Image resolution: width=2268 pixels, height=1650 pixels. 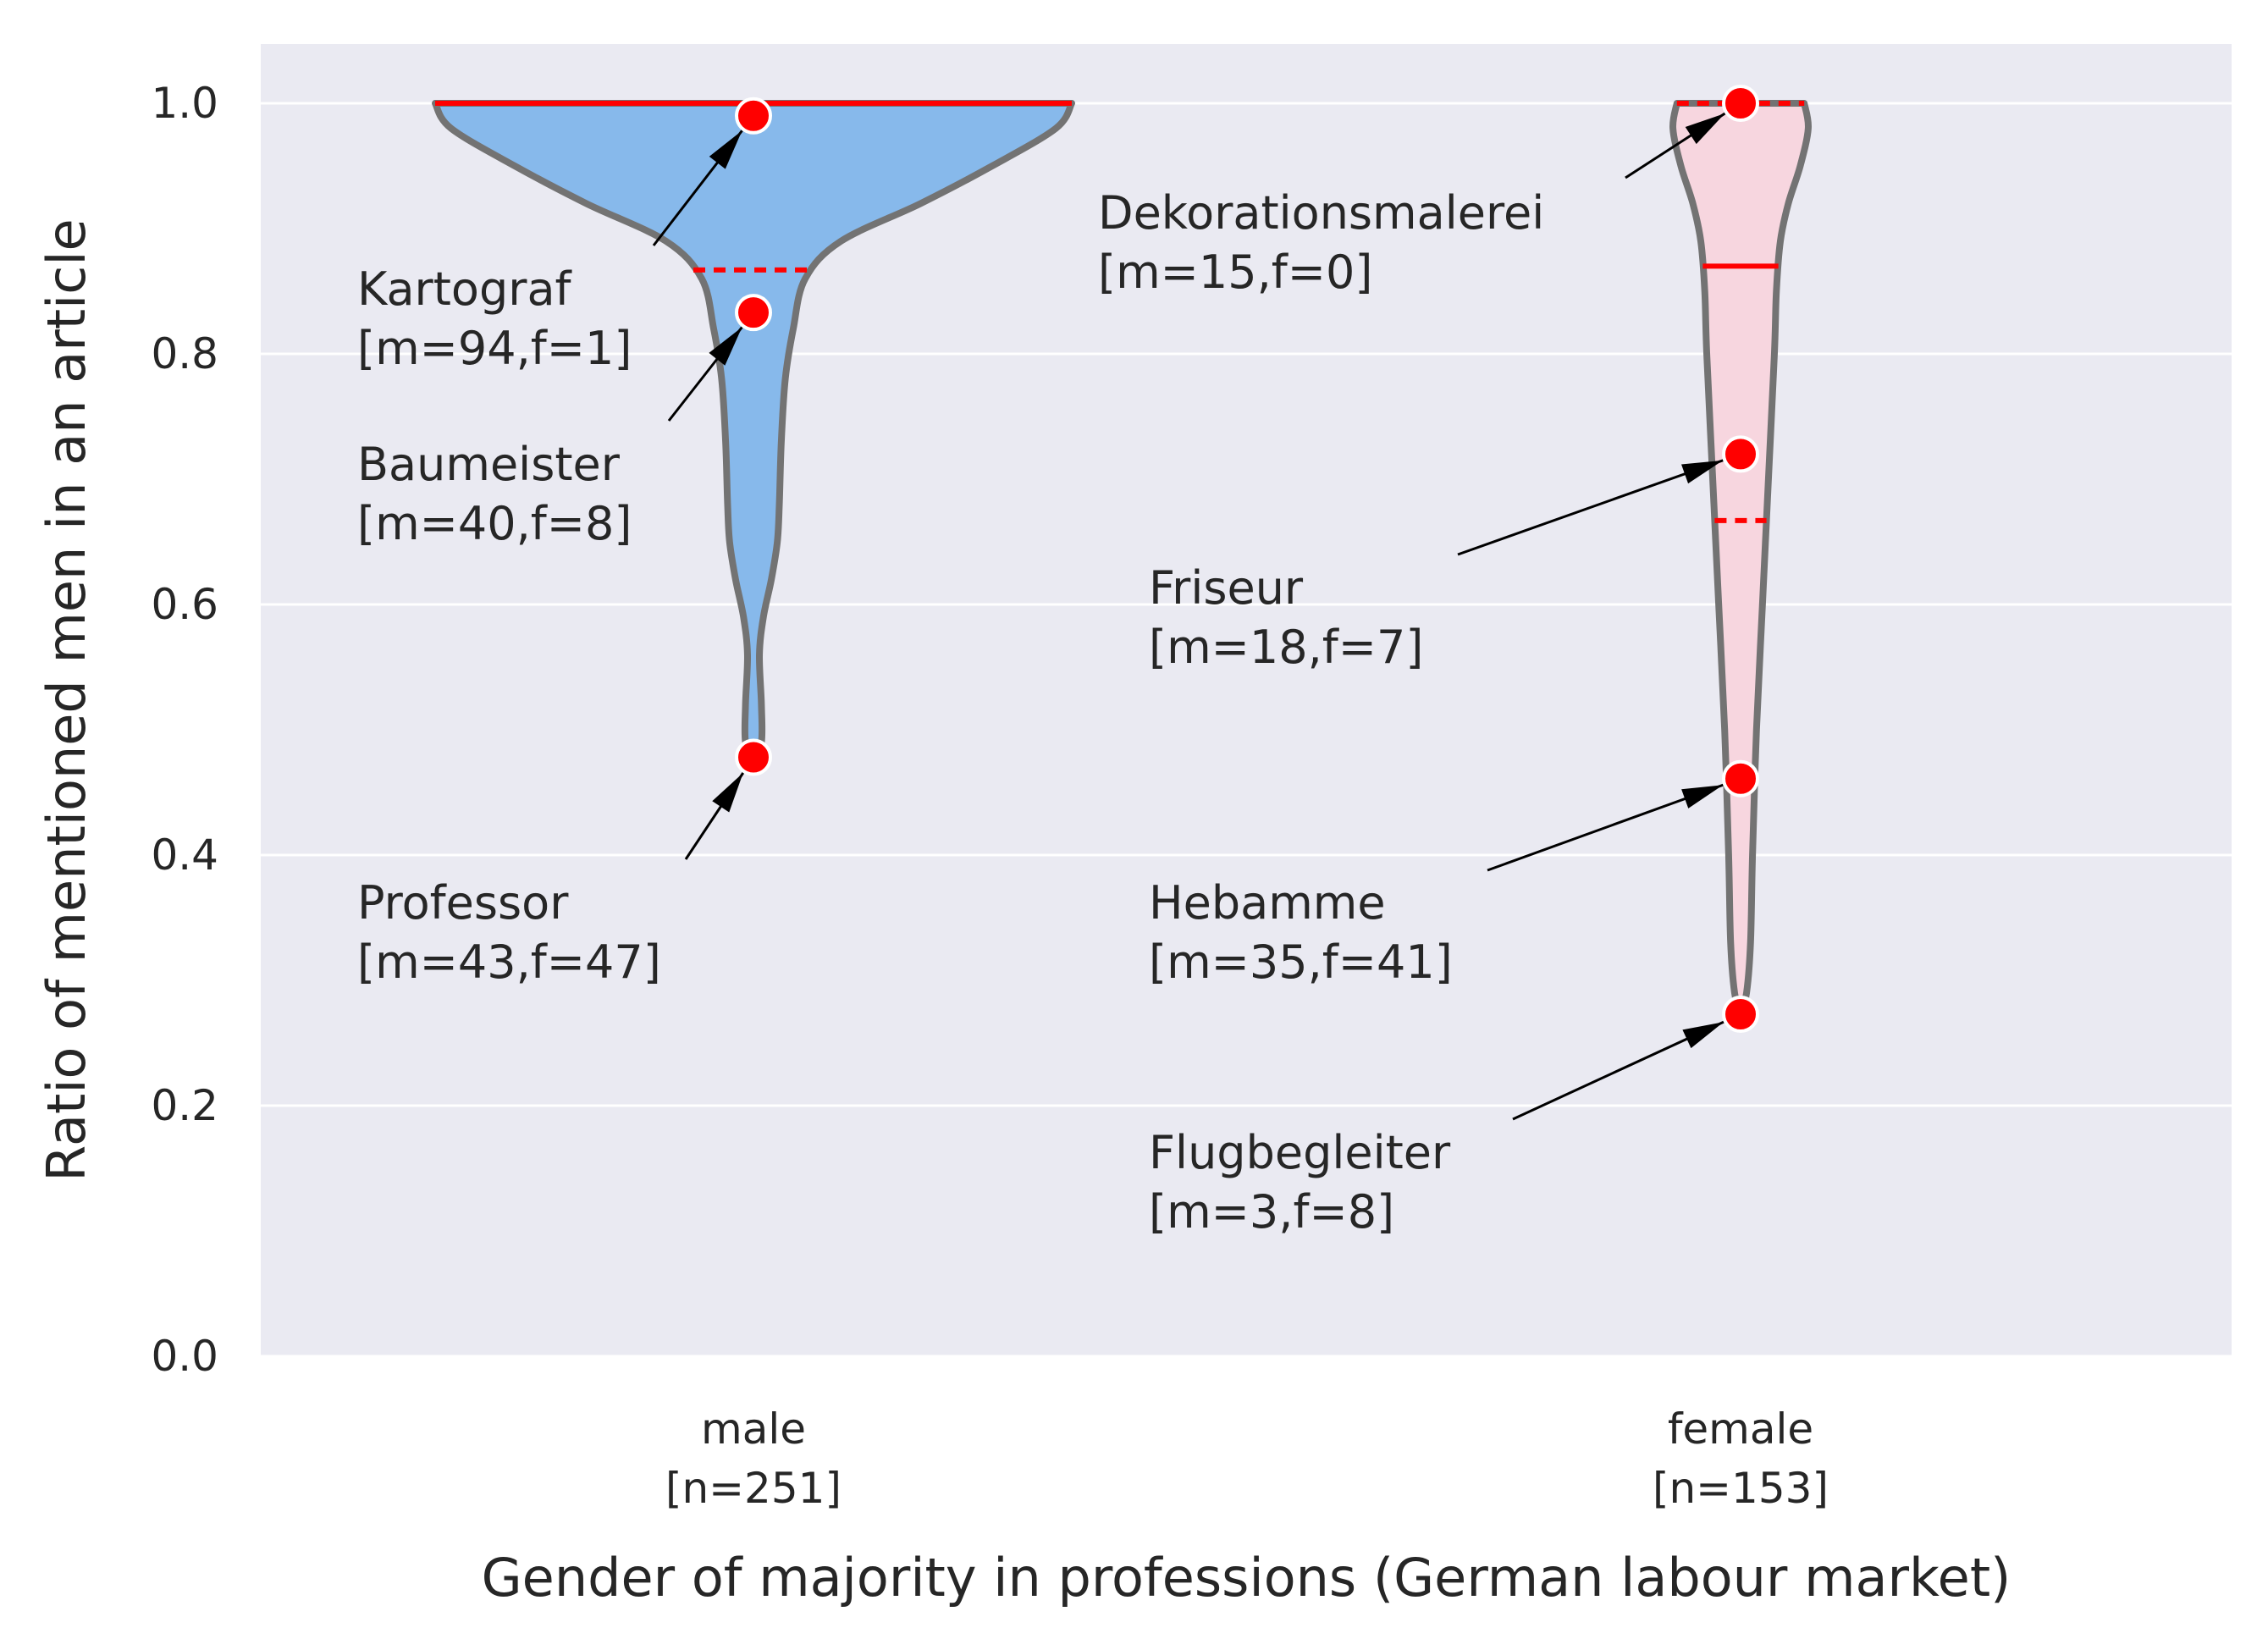 I want to click on y-tick-label: 0.8, so click(x=184, y=353).